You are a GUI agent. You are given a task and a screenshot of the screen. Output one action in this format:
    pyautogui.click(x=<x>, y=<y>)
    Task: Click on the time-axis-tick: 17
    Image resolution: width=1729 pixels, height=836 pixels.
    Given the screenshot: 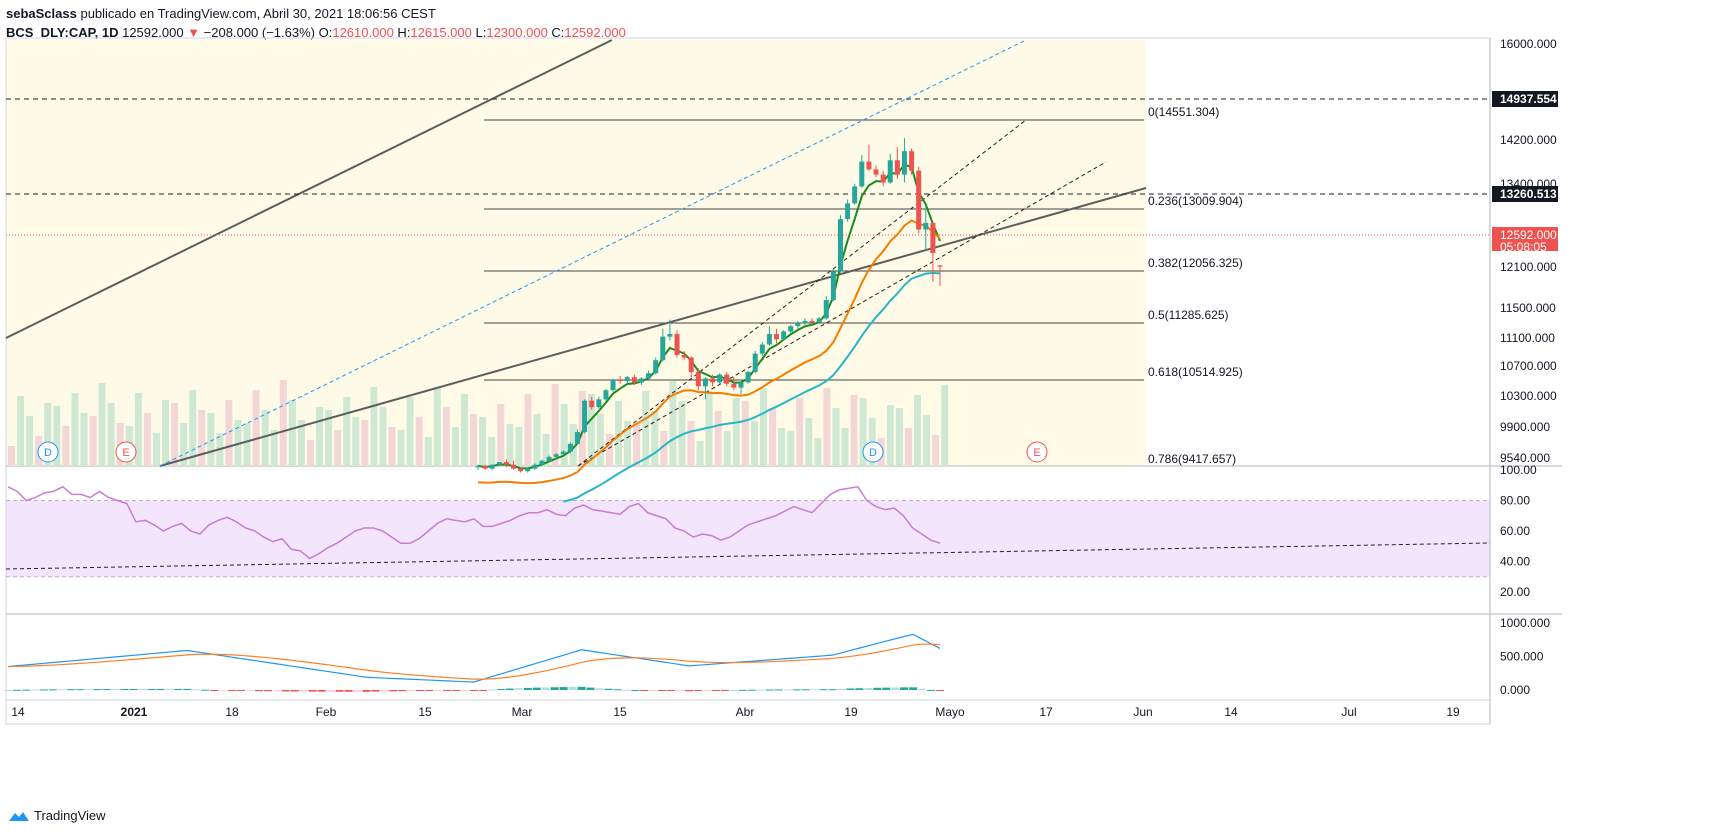 What is the action you would take?
    pyautogui.click(x=1046, y=712)
    